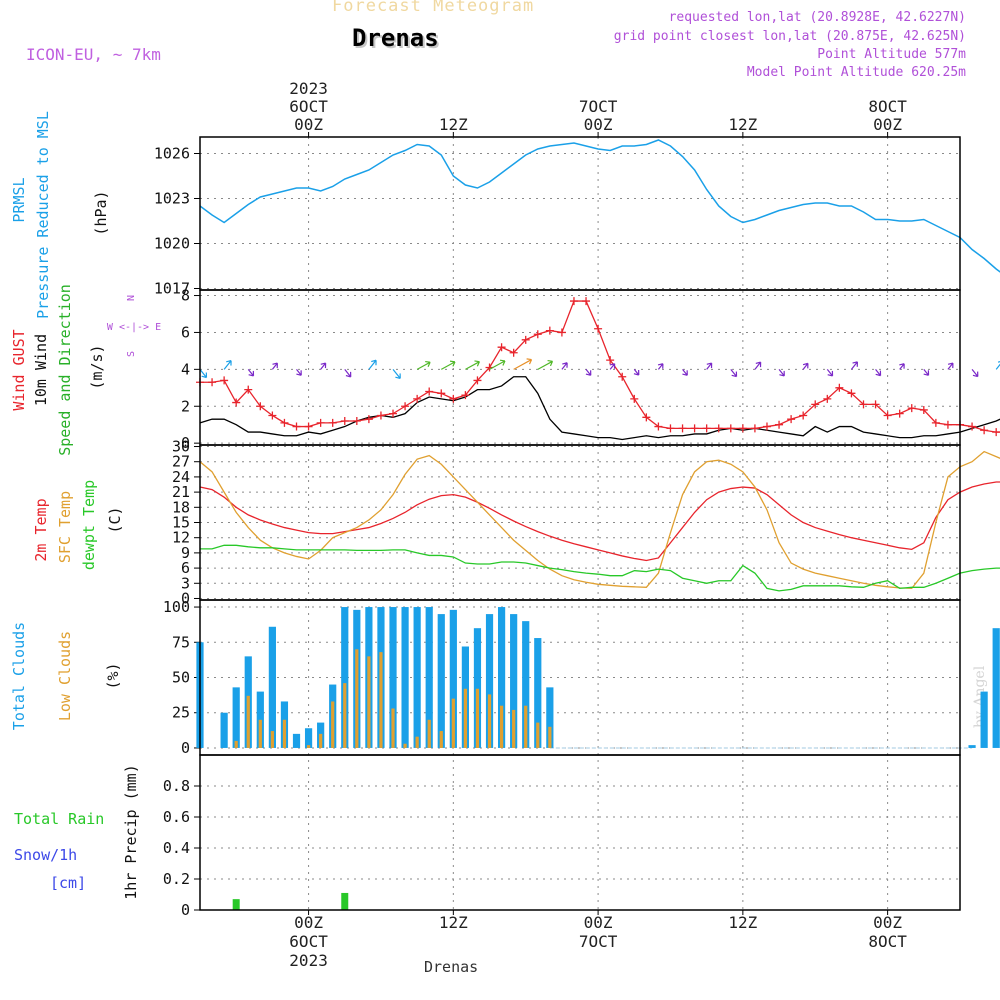 The width and height of the screenshot is (1000, 1000). What do you see at coordinates (172, 154) in the screenshot?
I see `pressure-ytick-label: 1026` at bounding box center [172, 154].